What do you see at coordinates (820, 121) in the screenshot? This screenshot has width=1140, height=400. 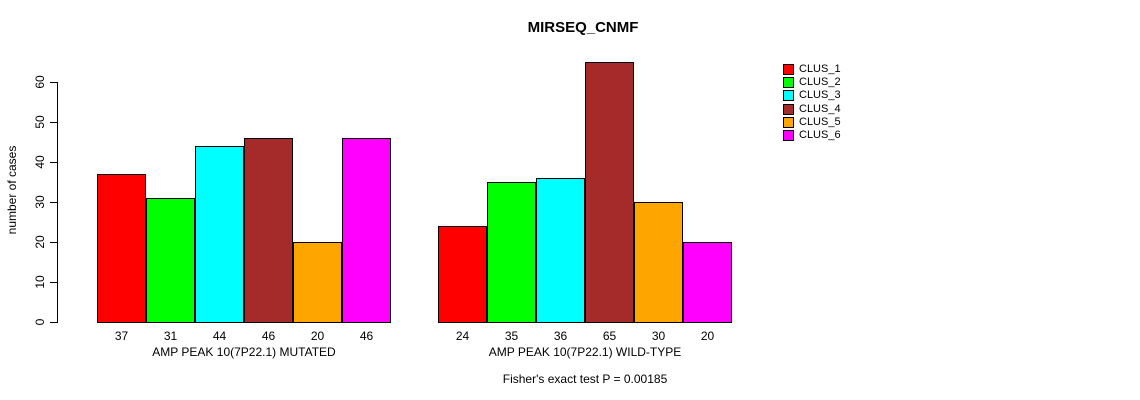 I see `legend-label: CLUS_5` at bounding box center [820, 121].